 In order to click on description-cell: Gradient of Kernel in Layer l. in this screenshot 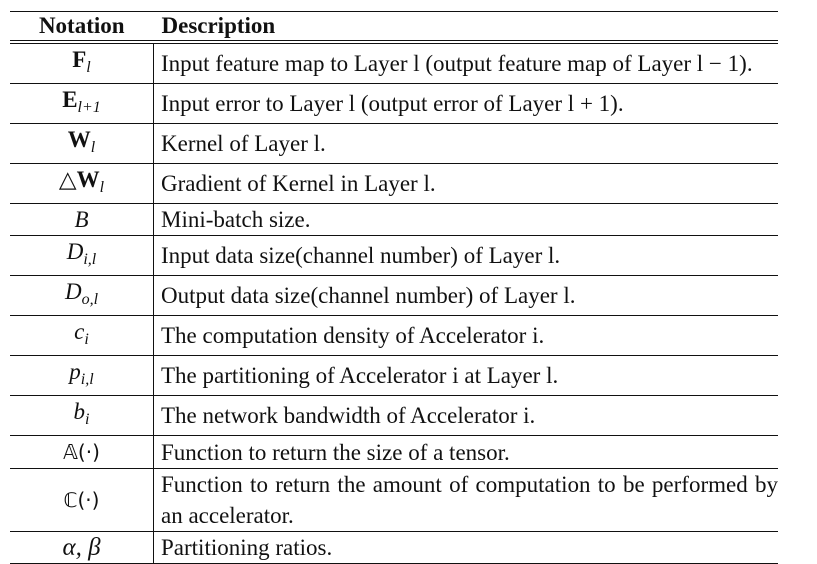, I will do `click(465, 183)`.